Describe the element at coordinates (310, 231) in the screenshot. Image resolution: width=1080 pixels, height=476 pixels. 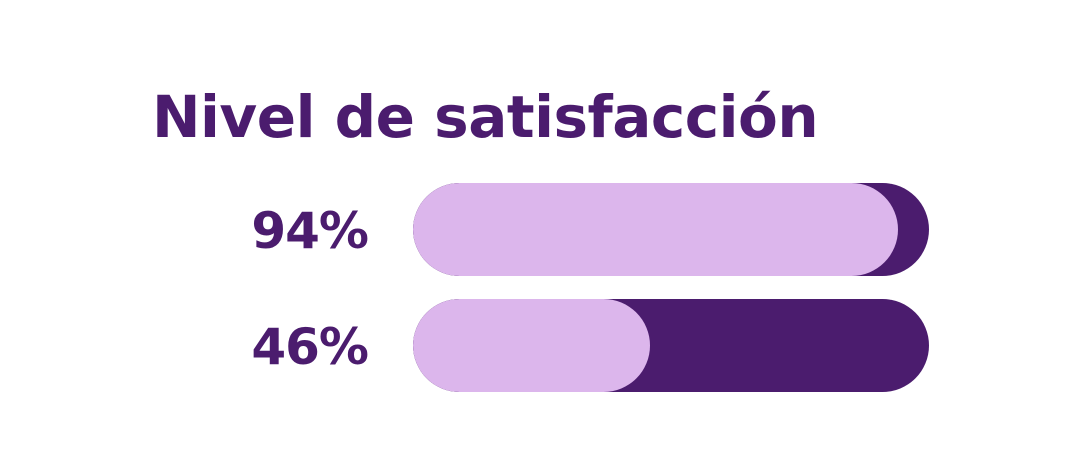
I see `bar-value-label-1: 94%` at that location.